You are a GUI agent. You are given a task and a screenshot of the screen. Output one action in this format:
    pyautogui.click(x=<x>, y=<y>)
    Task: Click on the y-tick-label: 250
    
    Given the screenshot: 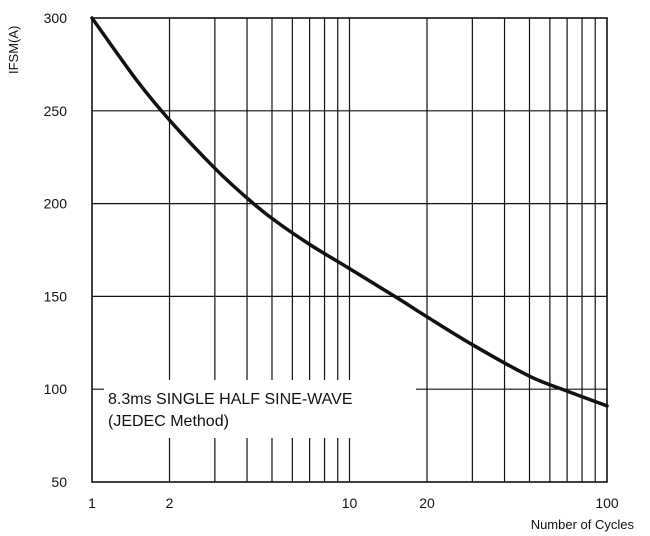 What is the action you would take?
    pyautogui.click(x=56, y=111)
    